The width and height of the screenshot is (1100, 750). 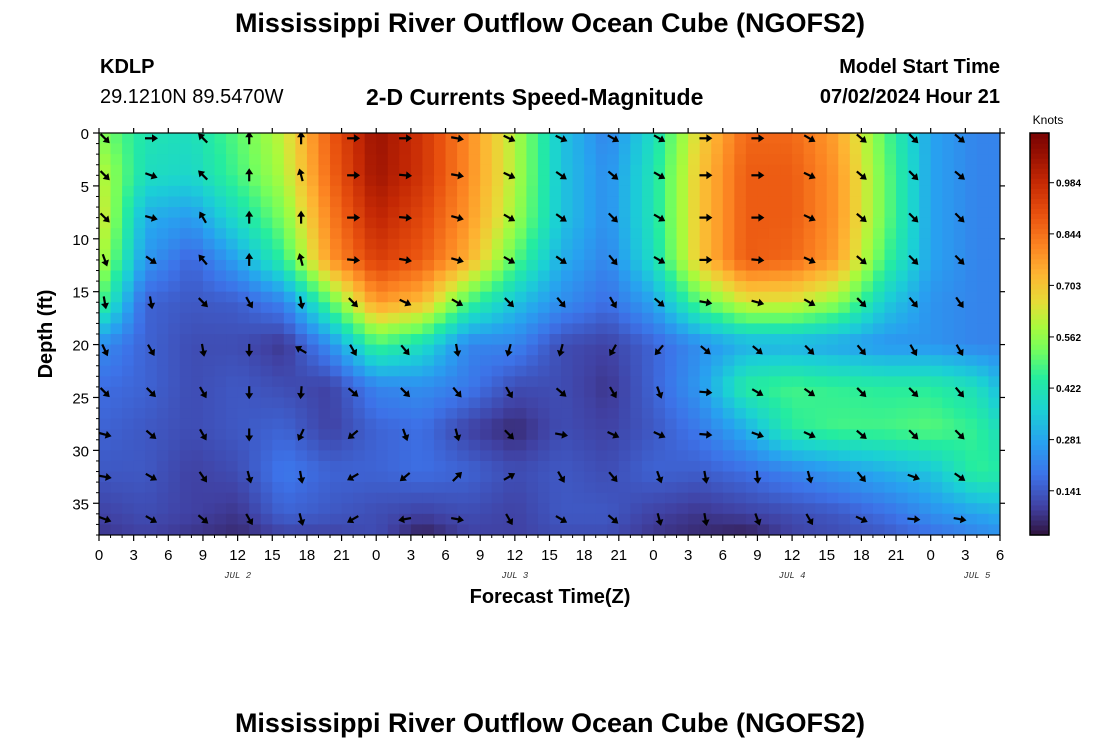 I want to click on x-tick-label: 15, so click(x=272, y=555).